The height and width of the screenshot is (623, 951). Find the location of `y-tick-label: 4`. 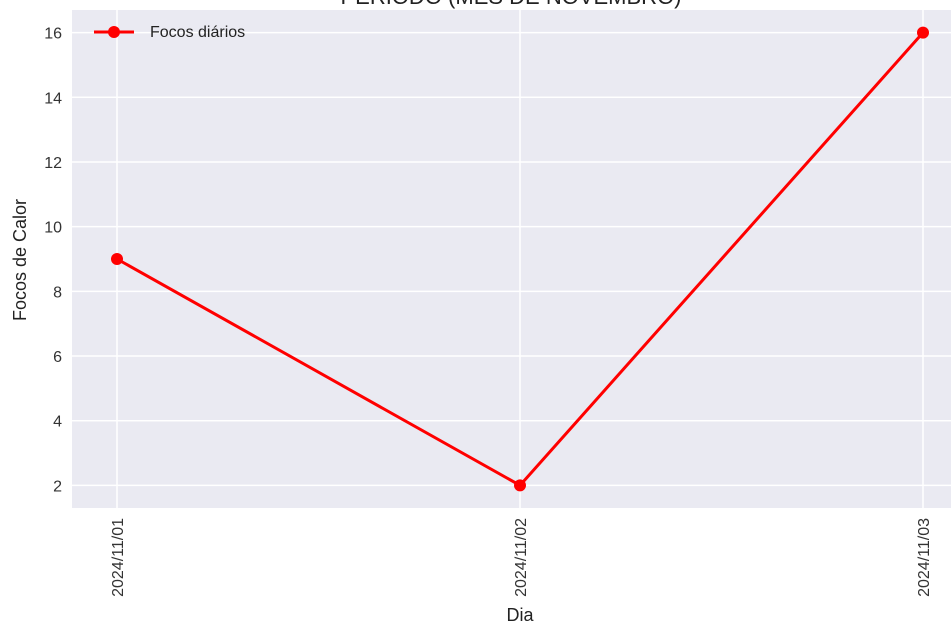

y-tick-label: 4 is located at coordinates (57, 422).